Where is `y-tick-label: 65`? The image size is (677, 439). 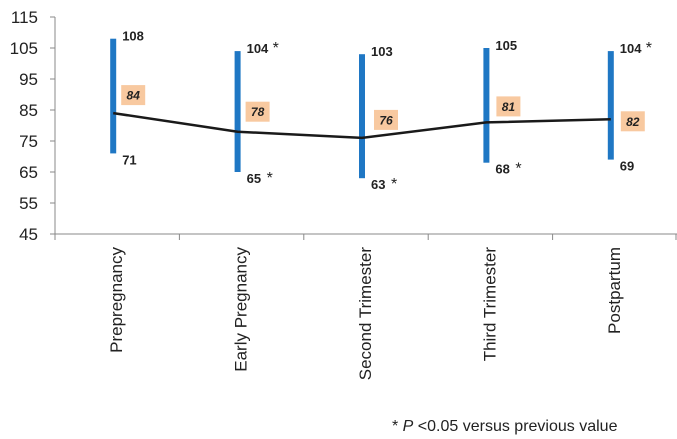 y-tick-label: 65 is located at coordinates (28, 172).